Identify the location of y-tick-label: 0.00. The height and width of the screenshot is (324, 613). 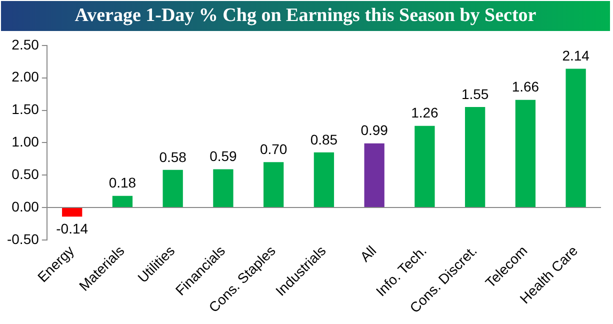
(26, 206).